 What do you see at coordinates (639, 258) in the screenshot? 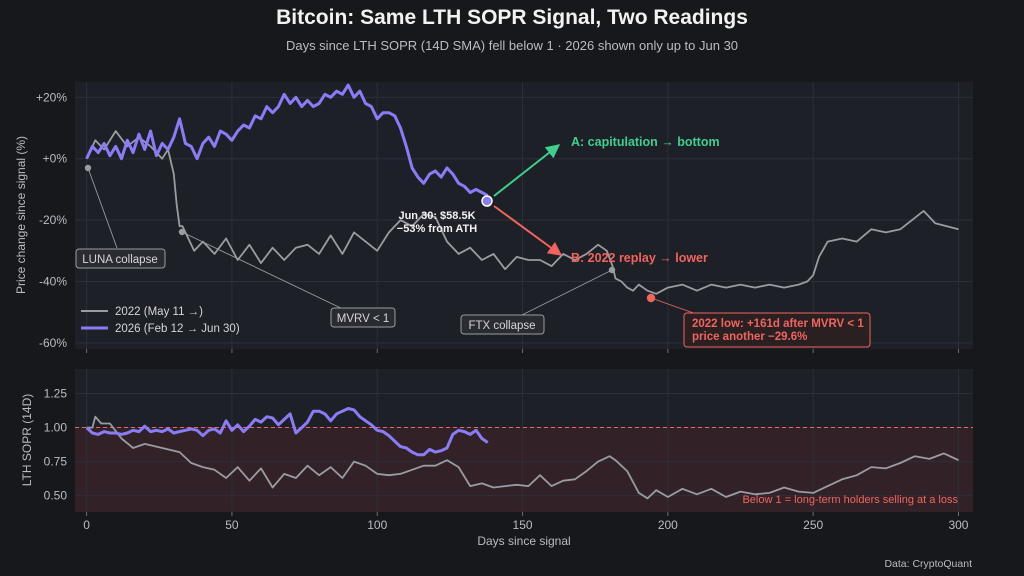
I see `scenario-b-label: B: 2022 replay → lower` at bounding box center [639, 258].